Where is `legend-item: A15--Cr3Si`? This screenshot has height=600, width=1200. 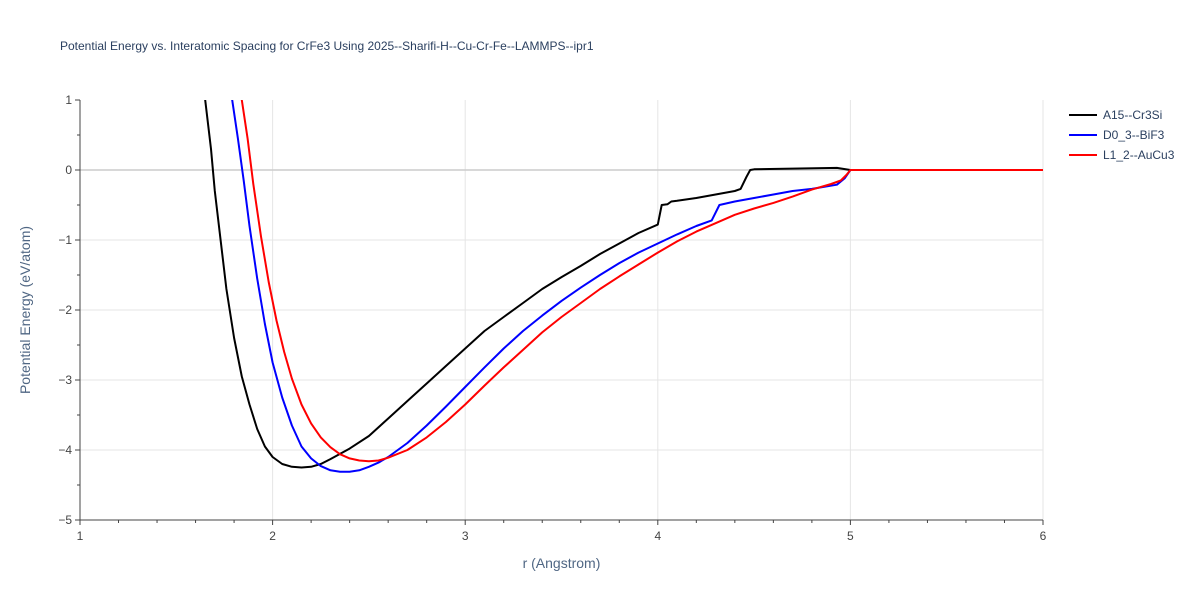
legend-item: A15--Cr3Si is located at coordinates (1115, 115).